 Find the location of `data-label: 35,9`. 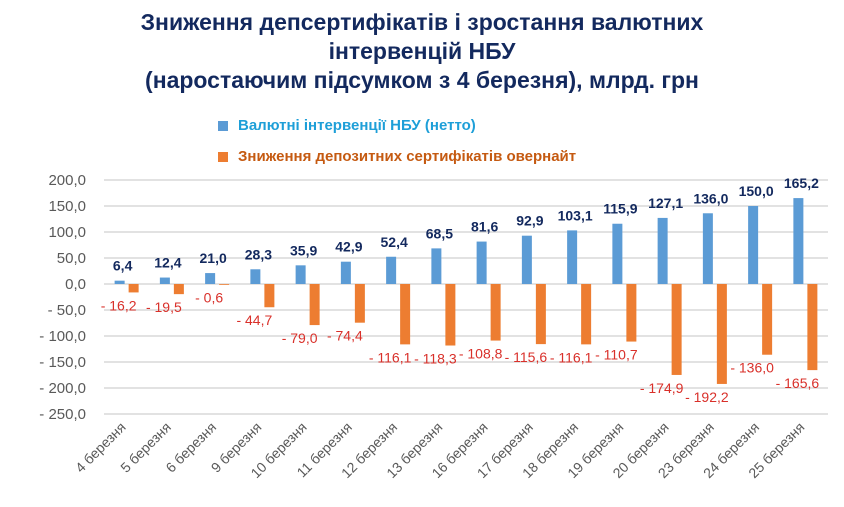

data-label: 35,9 is located at coordinates (303, 250).